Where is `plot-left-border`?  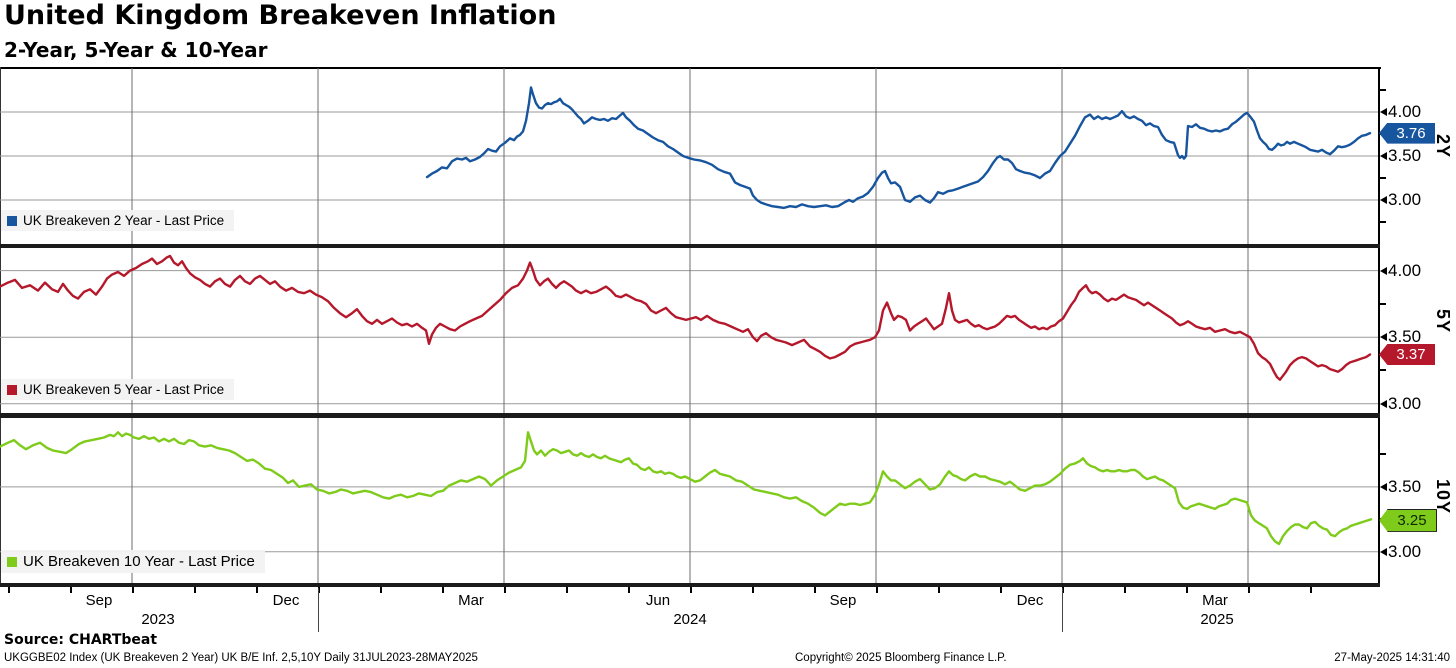 plot-left-border is located at coordinates (0, 327).